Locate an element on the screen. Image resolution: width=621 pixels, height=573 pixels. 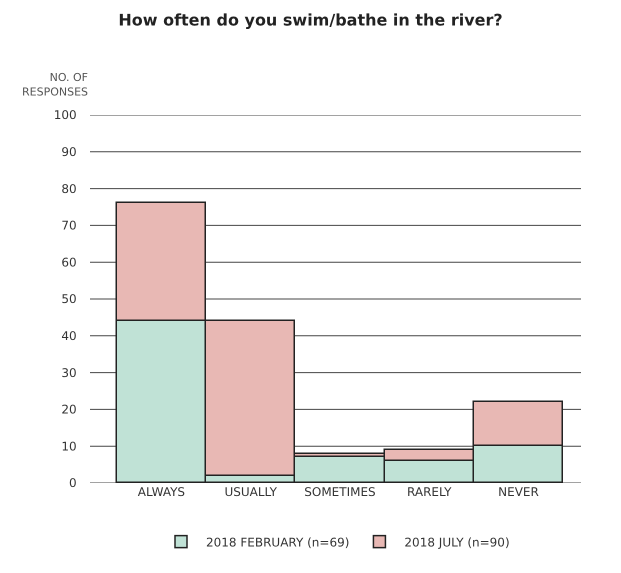
y-tick-label: 30 is located at coordinates (69, 373).